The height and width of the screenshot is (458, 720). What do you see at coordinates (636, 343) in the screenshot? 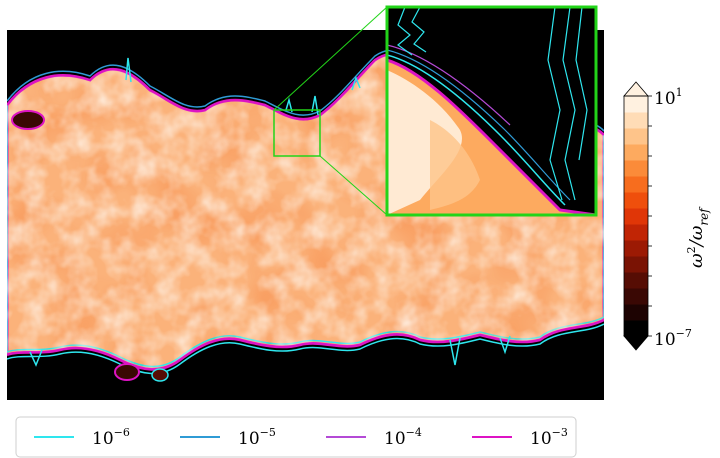
I see `colorbar-extend-min` at bounding box center [636, 343].